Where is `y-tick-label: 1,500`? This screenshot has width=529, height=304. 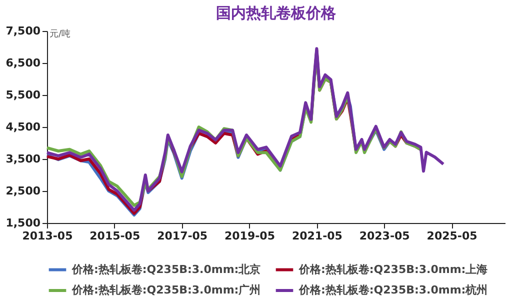 y-tick-label: 1,500 is located at coordinates (23, 223).